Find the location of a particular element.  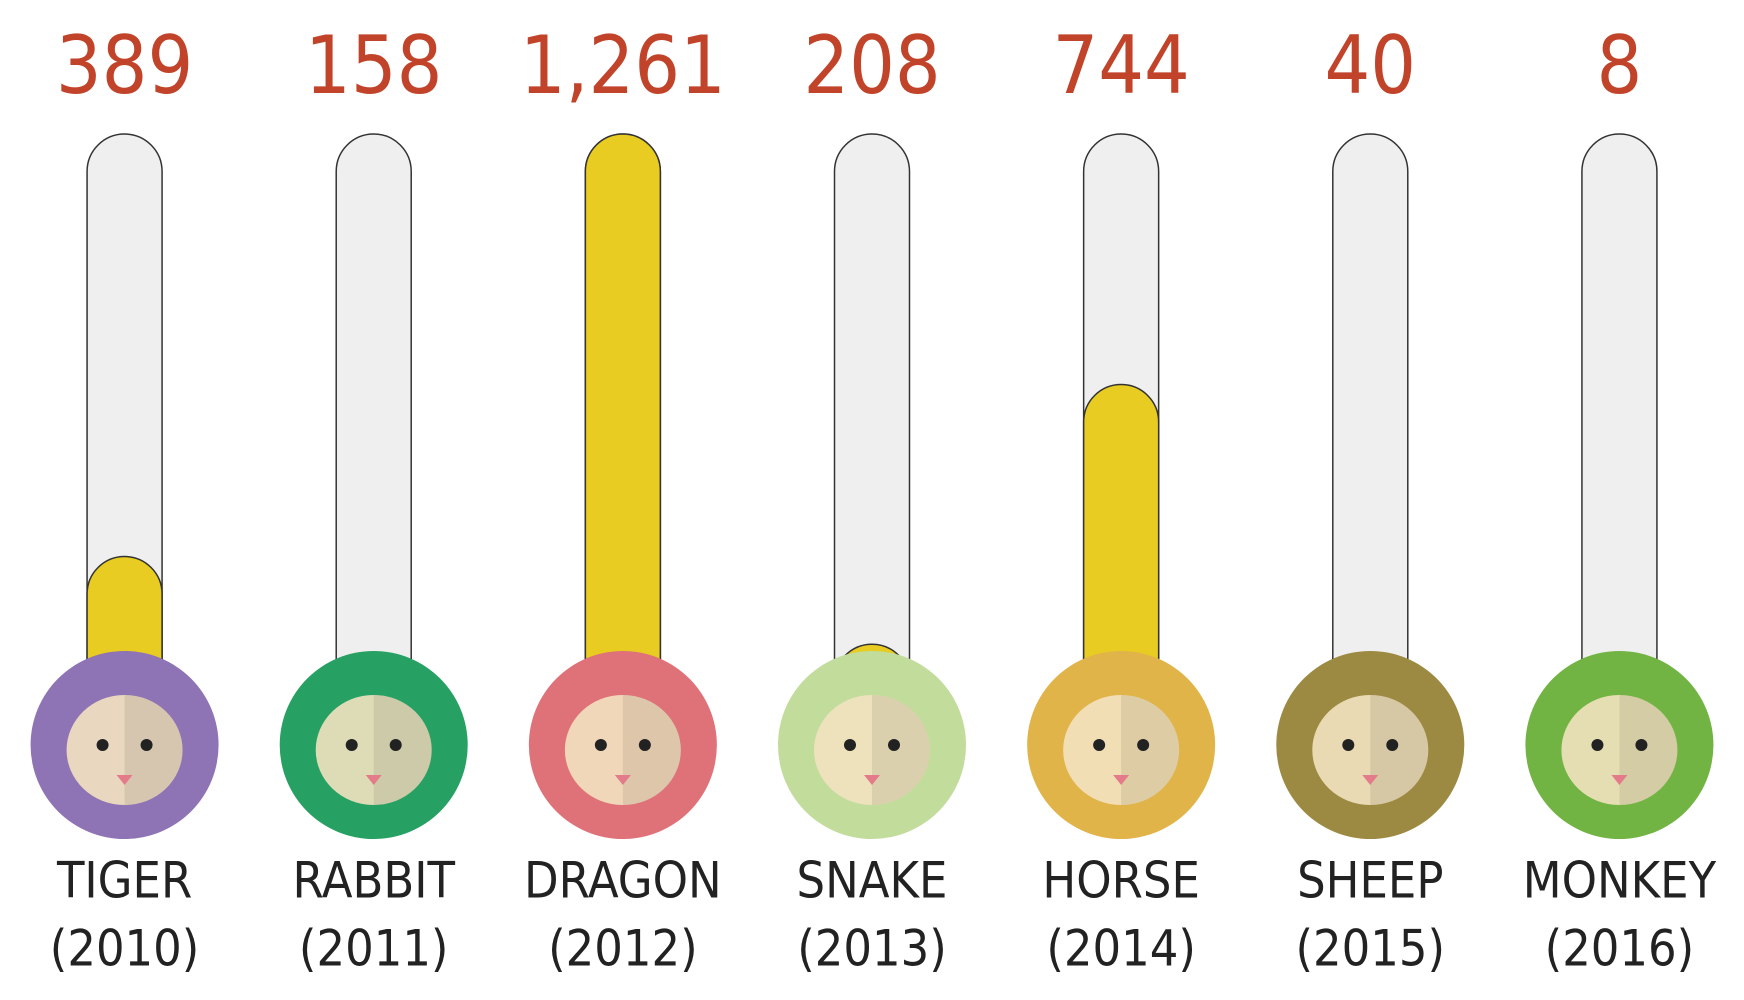

x-tick-label: SHEEP is located at coordinates (1370, 881).